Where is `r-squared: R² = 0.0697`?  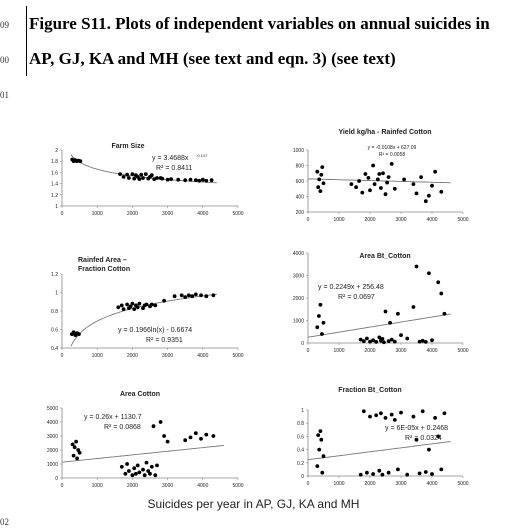 r-squared: R² = 0.0697 is located at coordinates (356, 297).